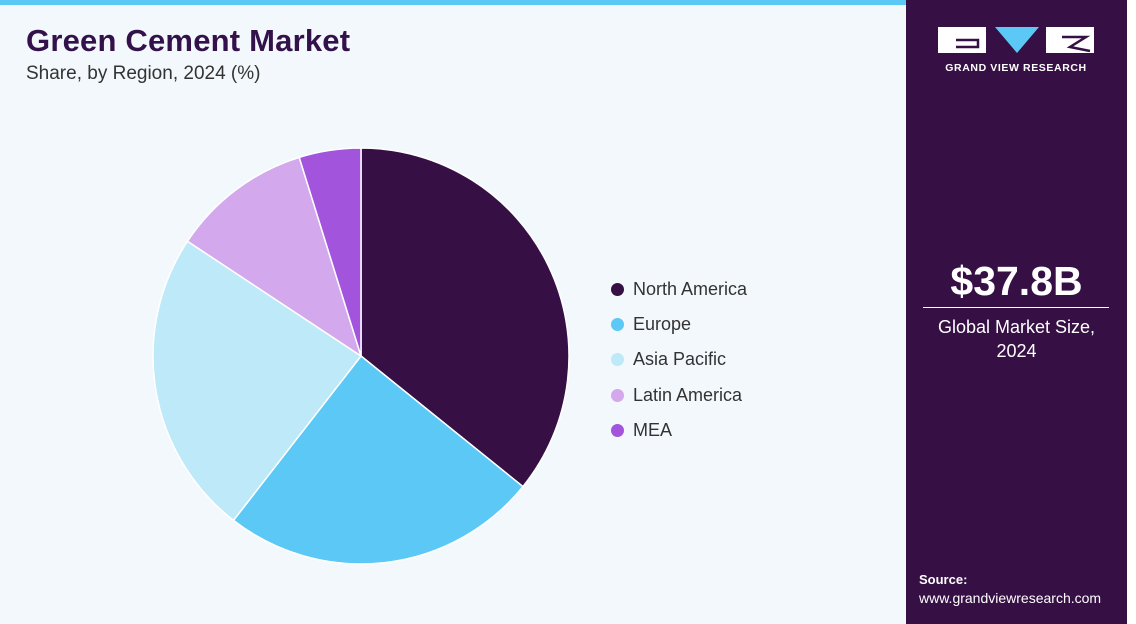 The width and height of the screenshot is (1136, 624). What do you see at coordinates (1016, 40) in the screenshot?
I see `gvr-logo-icon` at bounding box center [1016, 40].